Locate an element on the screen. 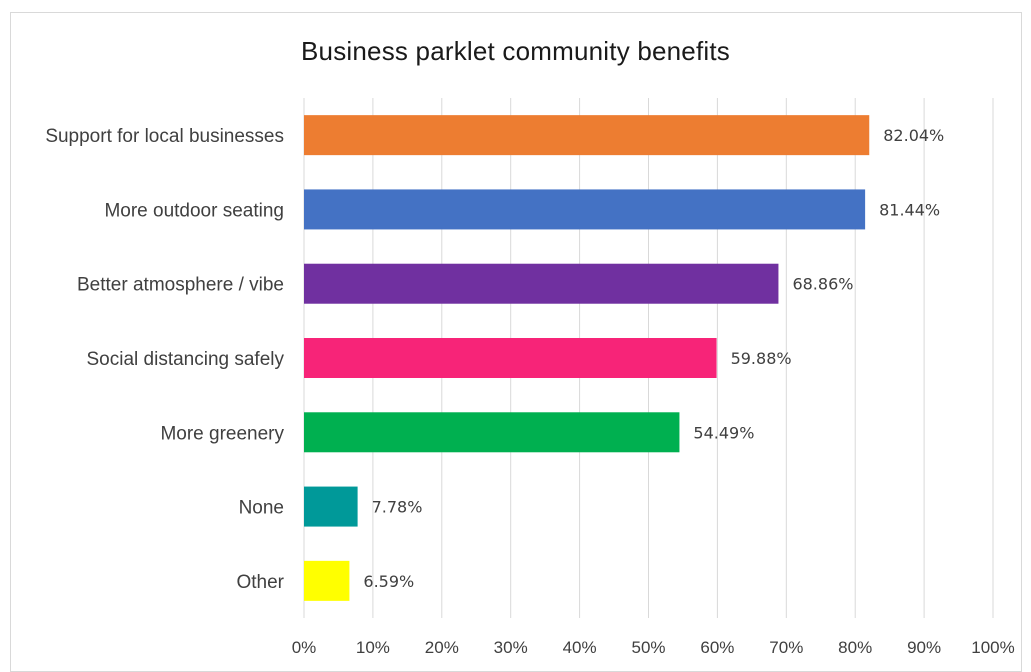 The width and height of the screenshot is (1031, 672). category-label: Support for local businesses is located at coordinates (164, 136).